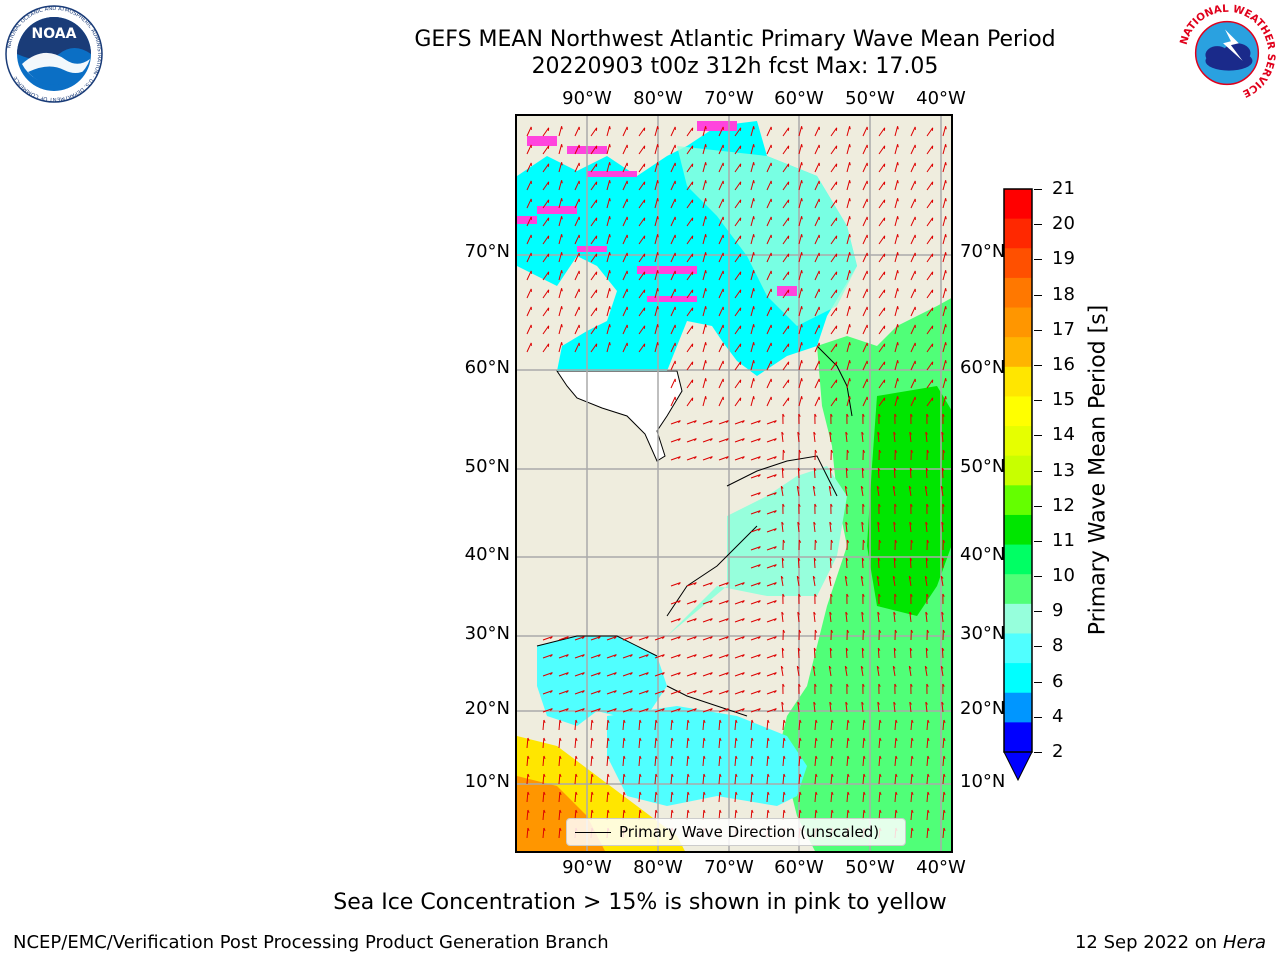 Image resolution: width=1280 pixels, height=960 pixels. What do you see at coordinates (1058, 751) in the screenshot?
I see `colorbar-tick-label: 2` at bounding box center [1058, 751].